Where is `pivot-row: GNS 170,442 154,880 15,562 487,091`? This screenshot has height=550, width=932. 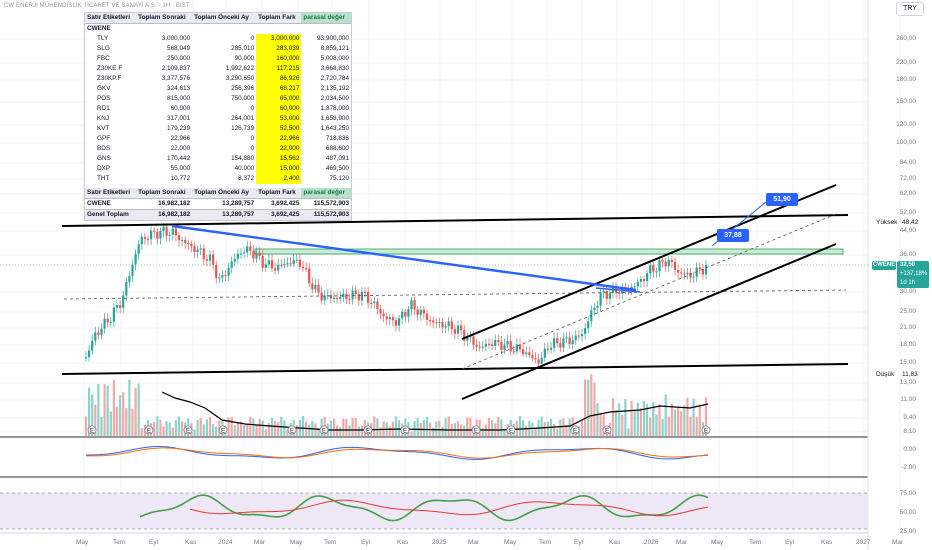
pivot-row: GNS 170,442 154,880 15,562 487,091 is located at coordinates (218, 159).